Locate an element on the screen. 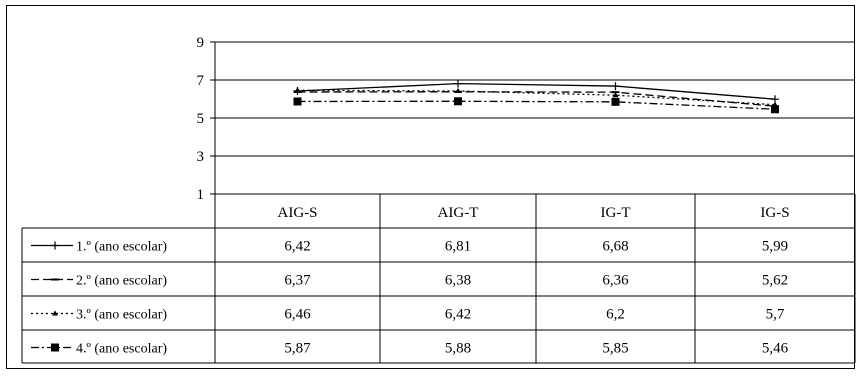  y-axis-ticks: 9 7 5 3 1 is located at coordinates (206, 119).